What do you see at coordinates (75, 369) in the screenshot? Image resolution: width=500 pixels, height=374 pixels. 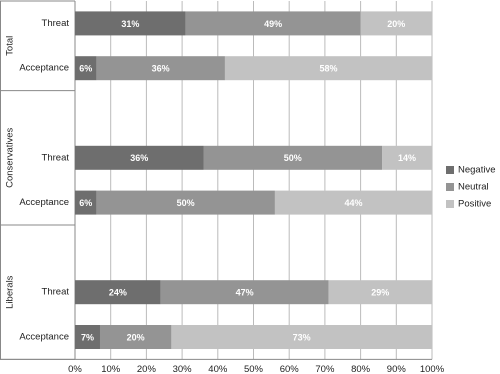 I see `x-tick-label: 0%` at bounding box center [75, 369].